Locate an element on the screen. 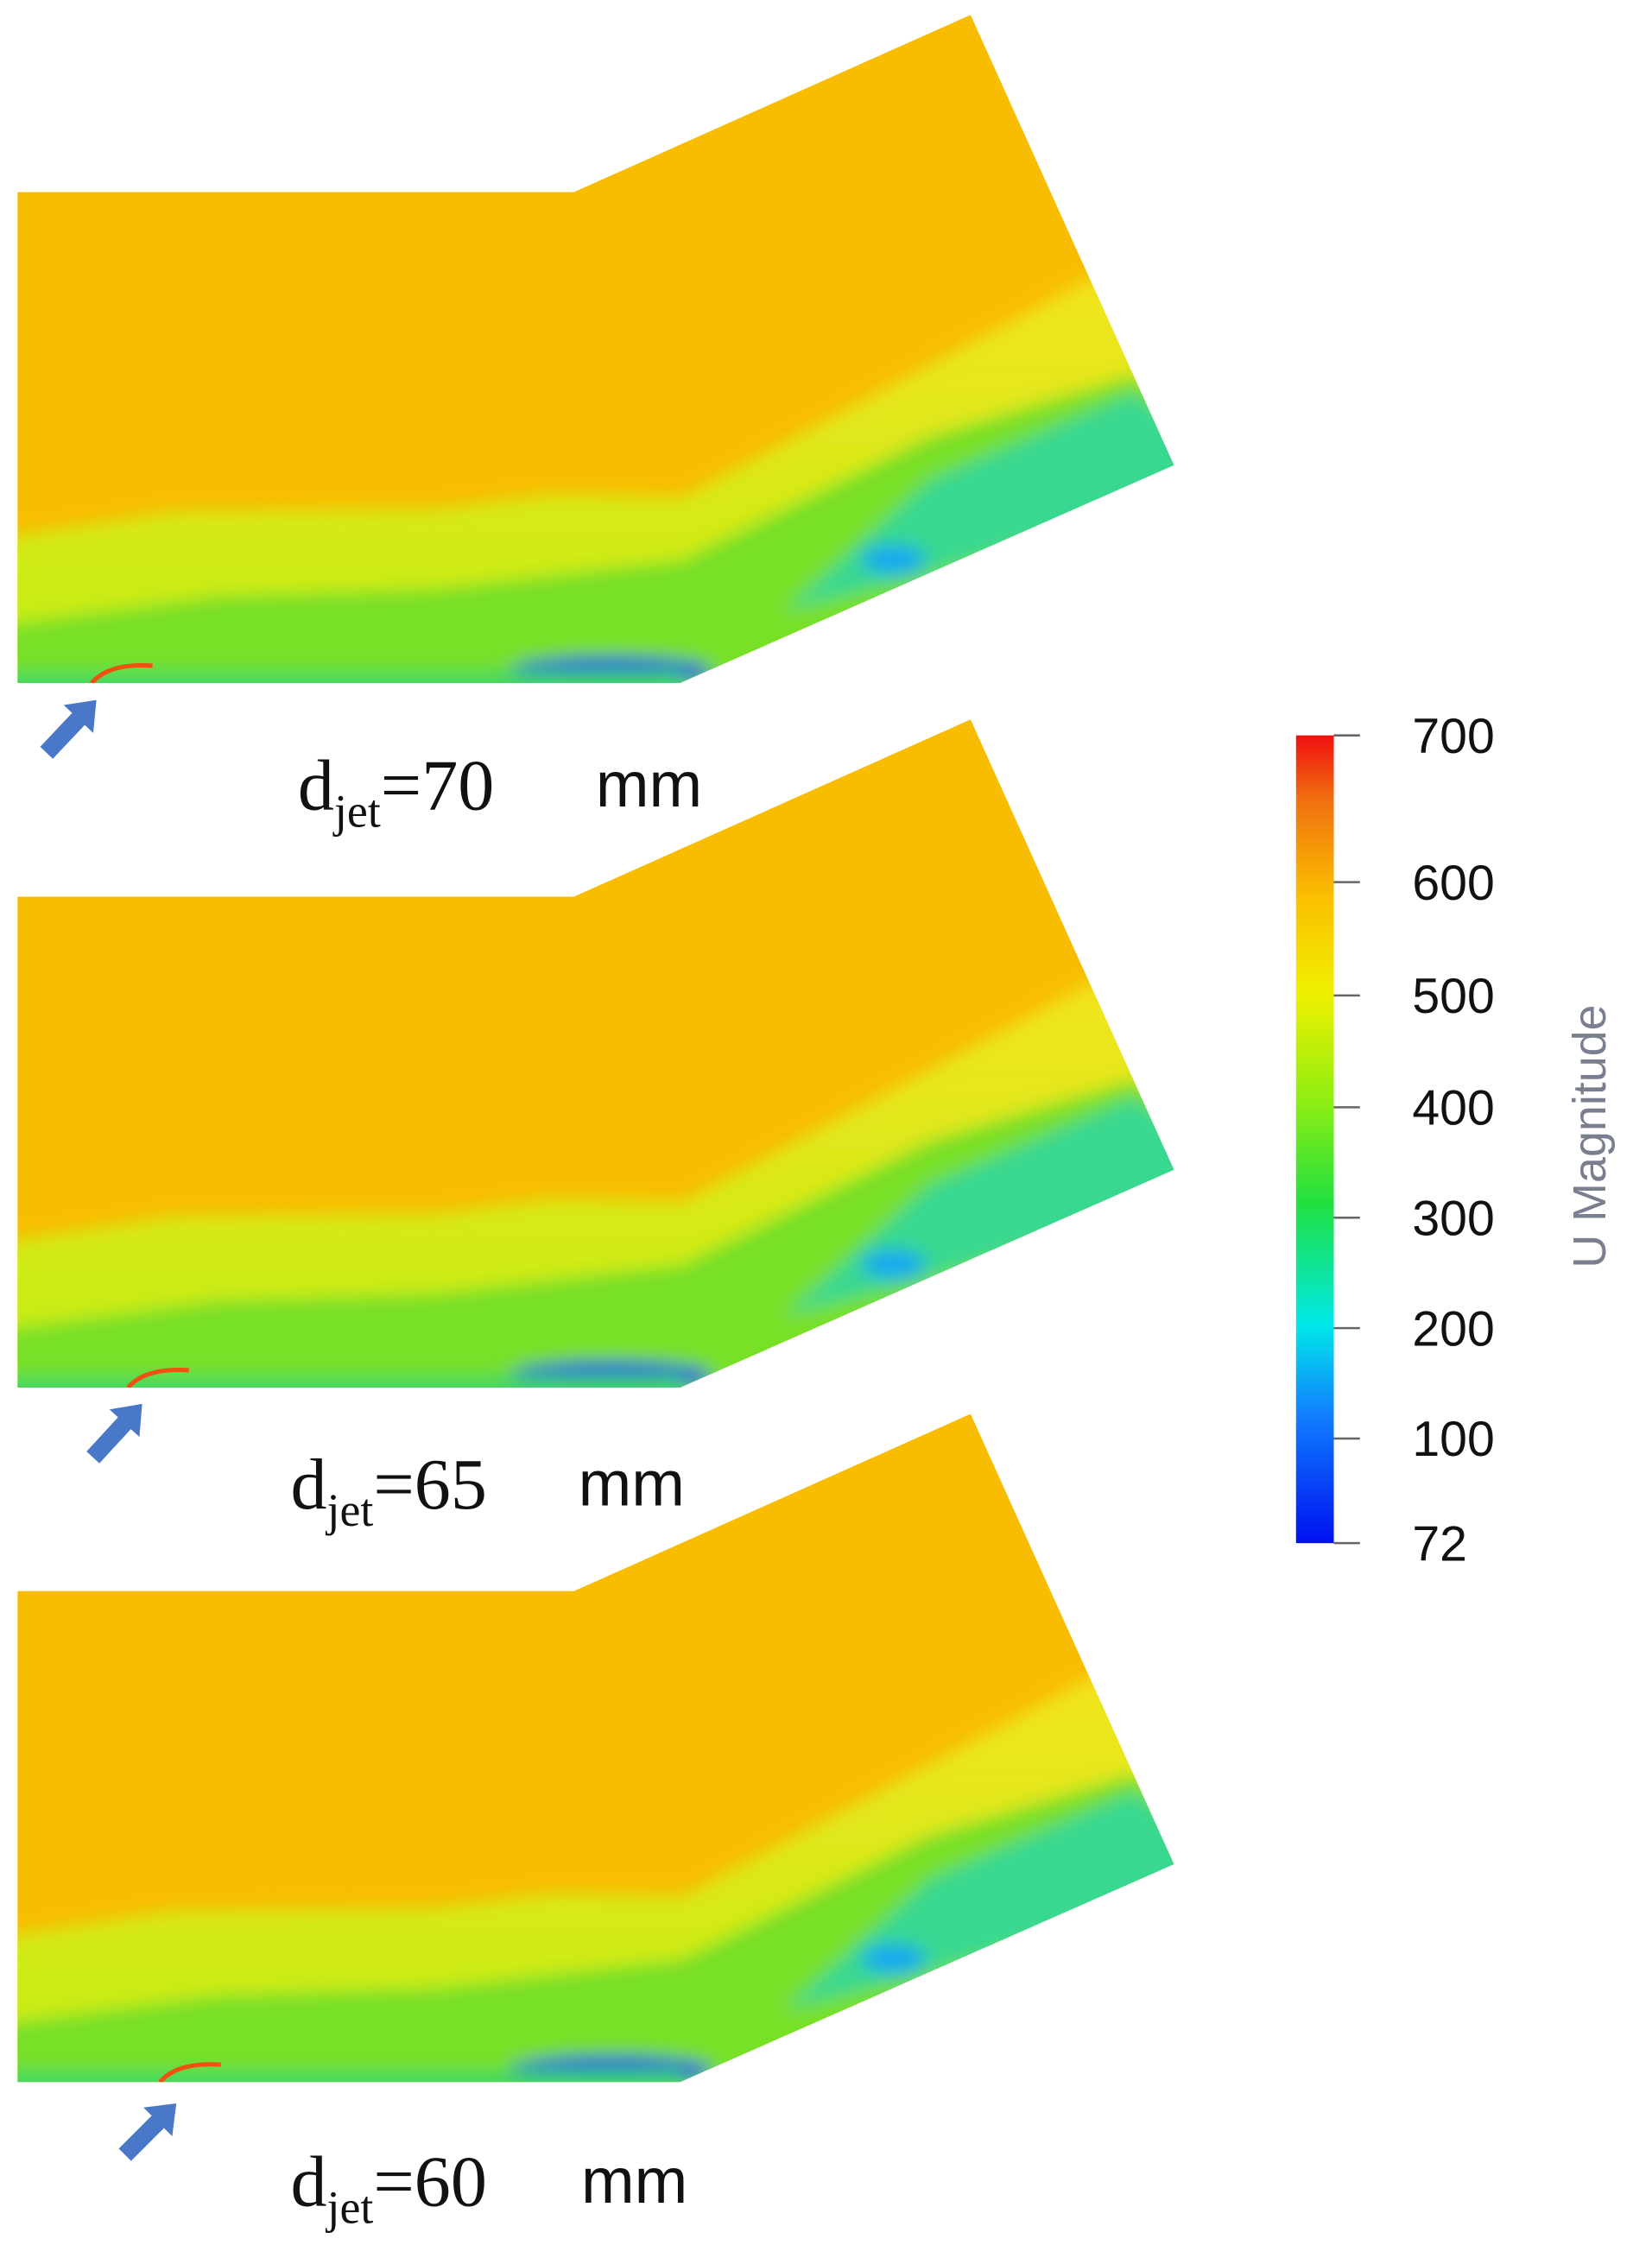  colorbar-tick-label: 300 is located at coordinates (1453, 1218).